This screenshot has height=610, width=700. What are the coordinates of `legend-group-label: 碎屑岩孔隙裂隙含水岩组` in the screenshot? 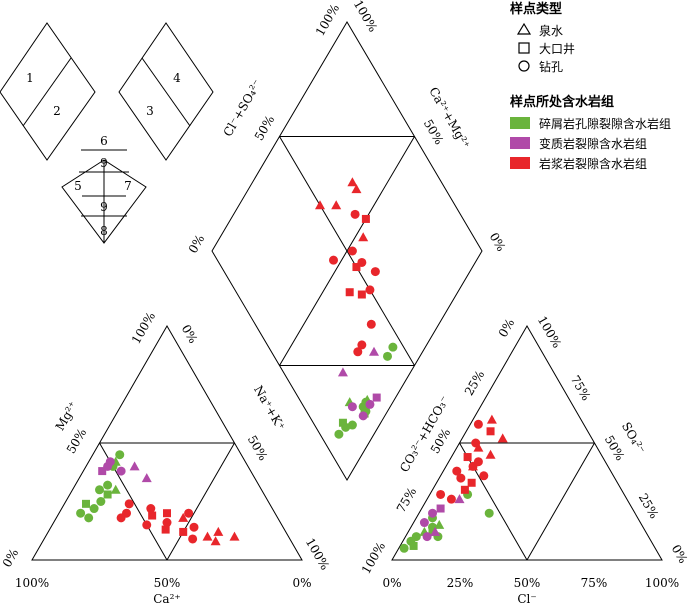 It's located at (605, 123).